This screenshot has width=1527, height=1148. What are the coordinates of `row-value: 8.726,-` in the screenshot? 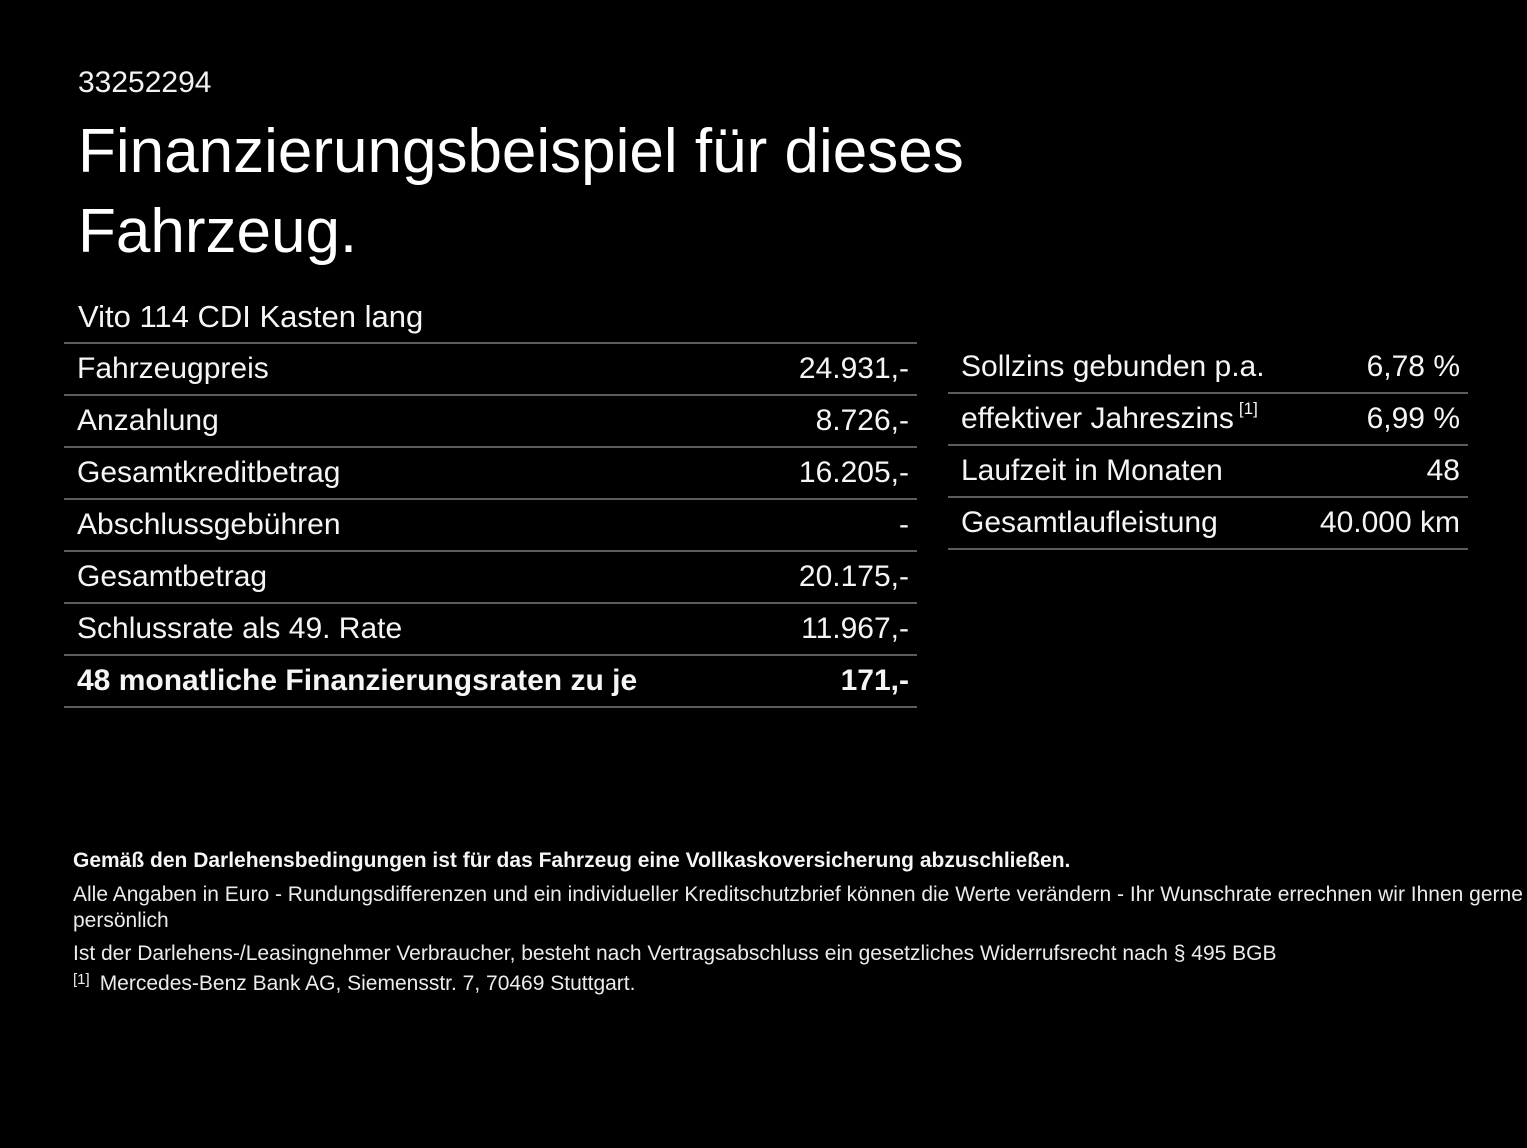 It's located at (862, 420).